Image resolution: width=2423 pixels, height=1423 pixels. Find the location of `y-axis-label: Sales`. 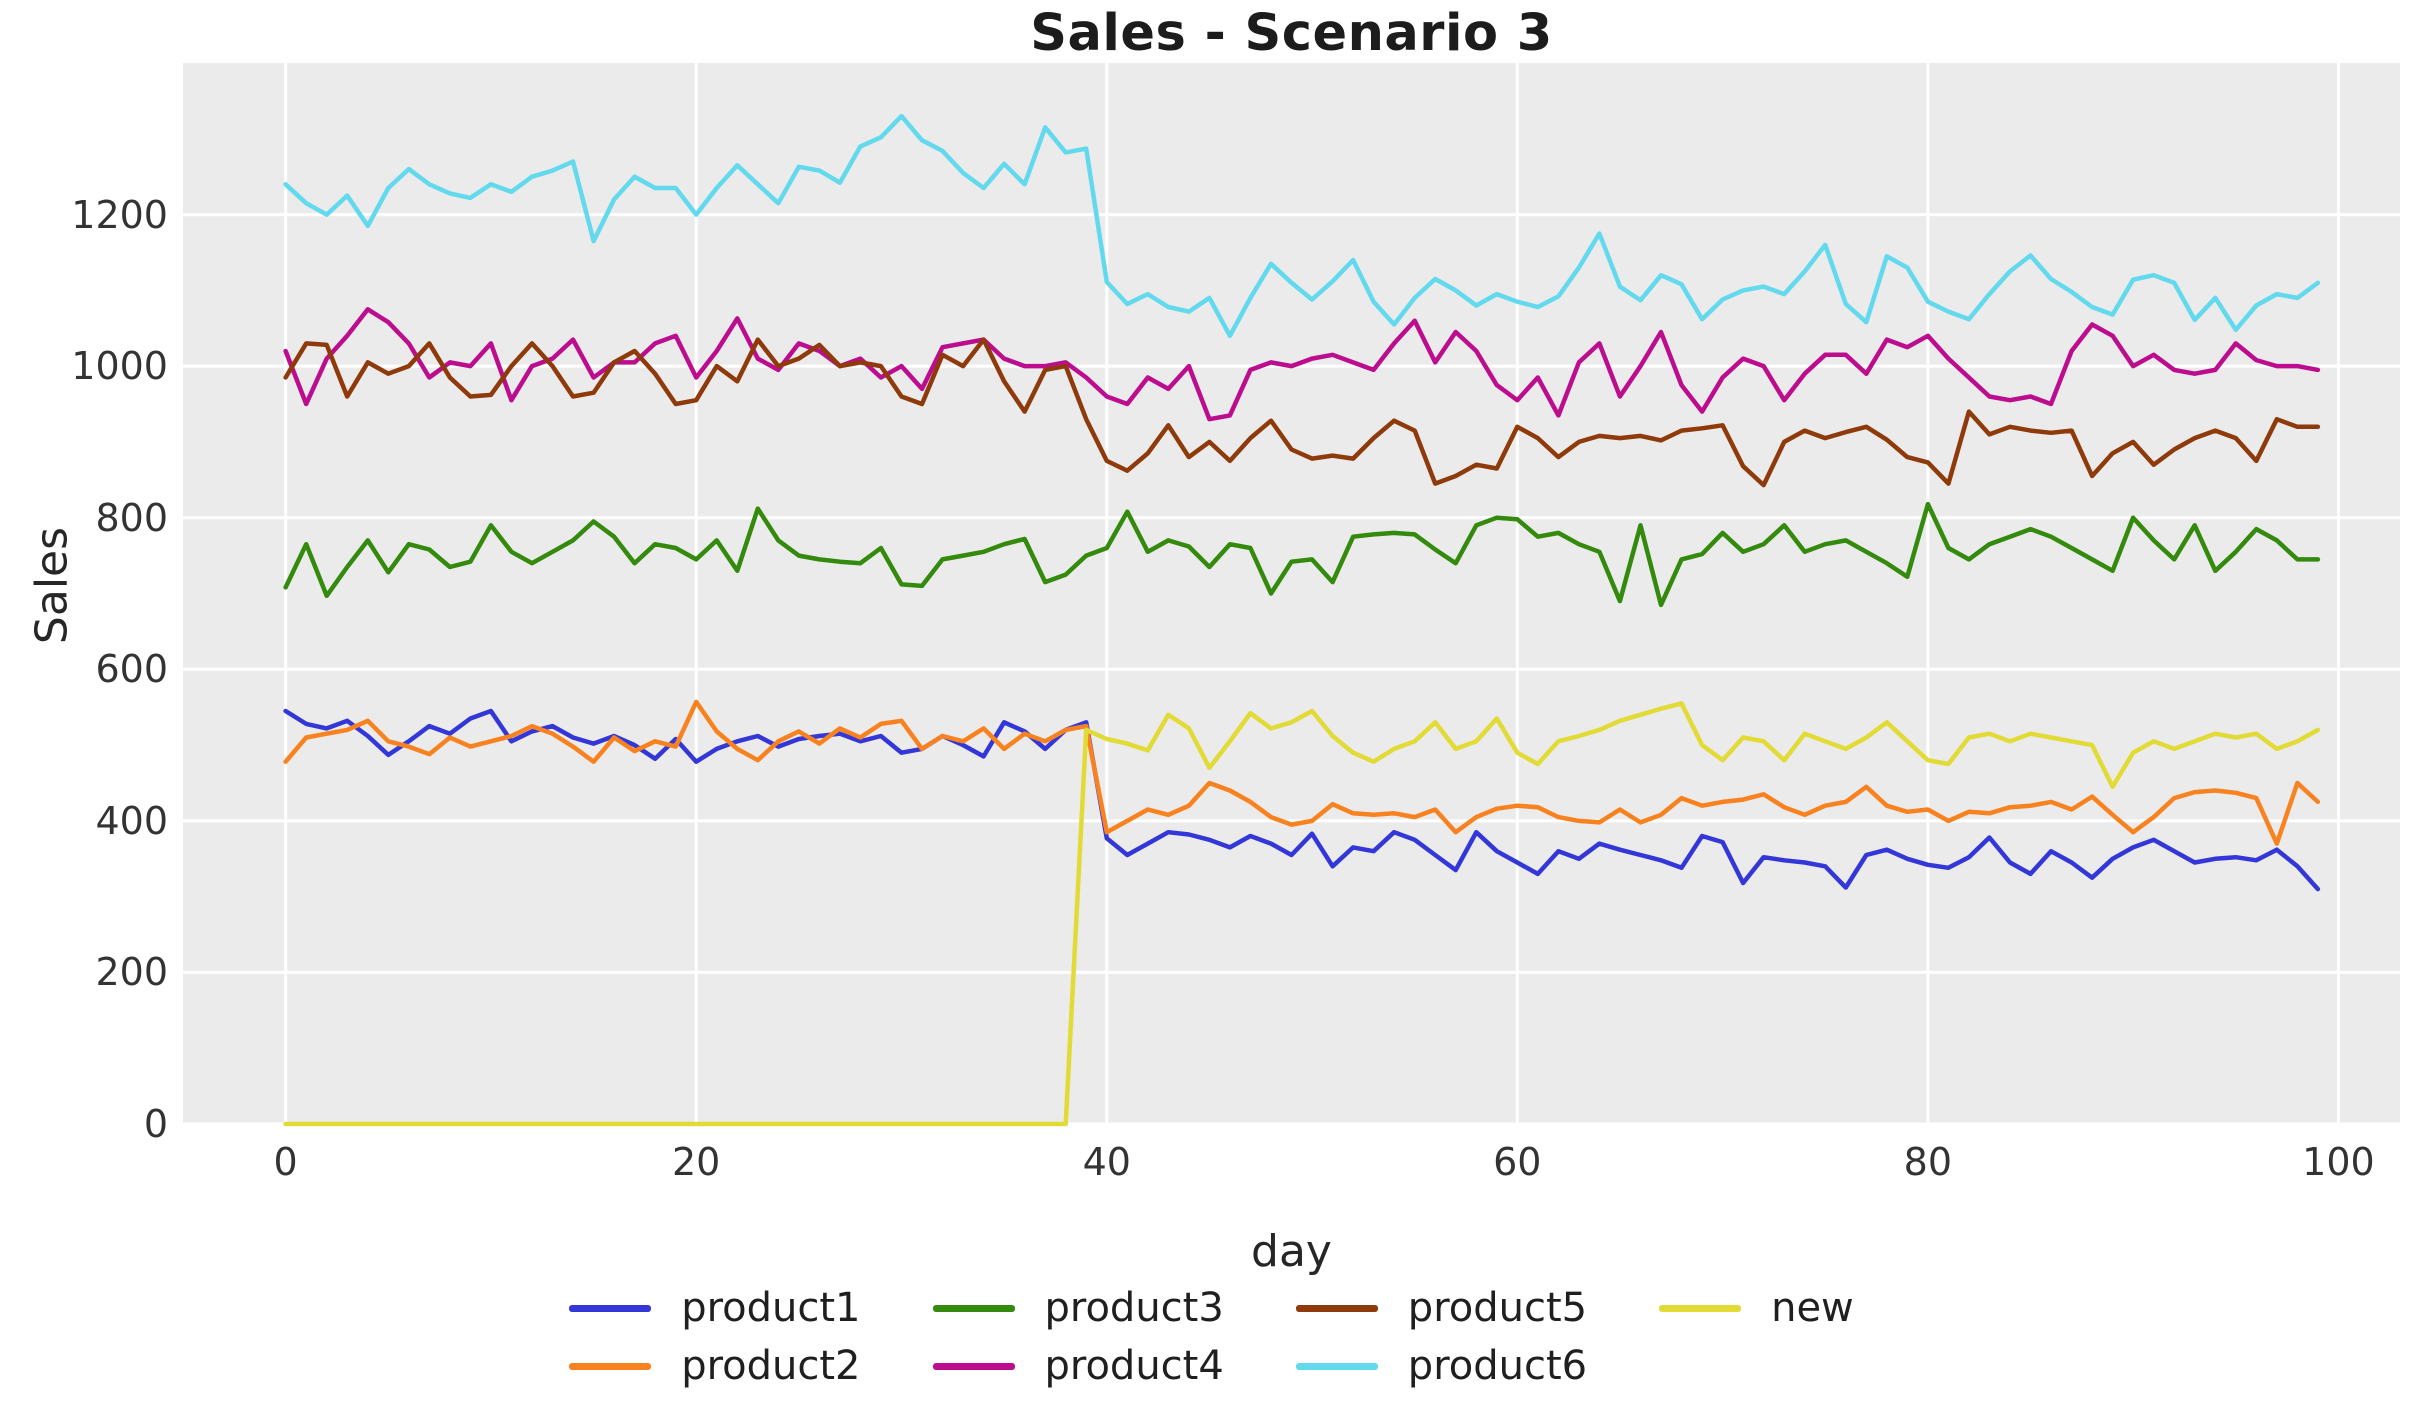

y-axis-label: Sales is located at coordinates (52, 585).